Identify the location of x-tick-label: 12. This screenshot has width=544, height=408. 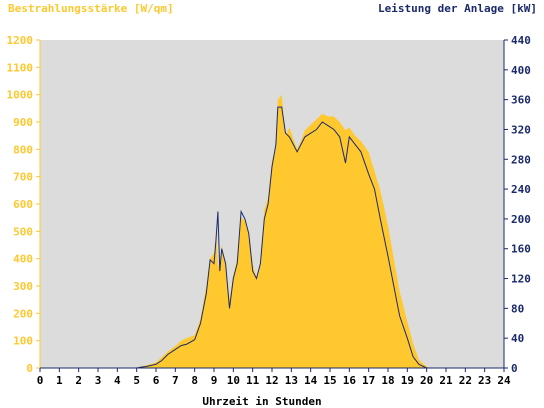
(271, 380).